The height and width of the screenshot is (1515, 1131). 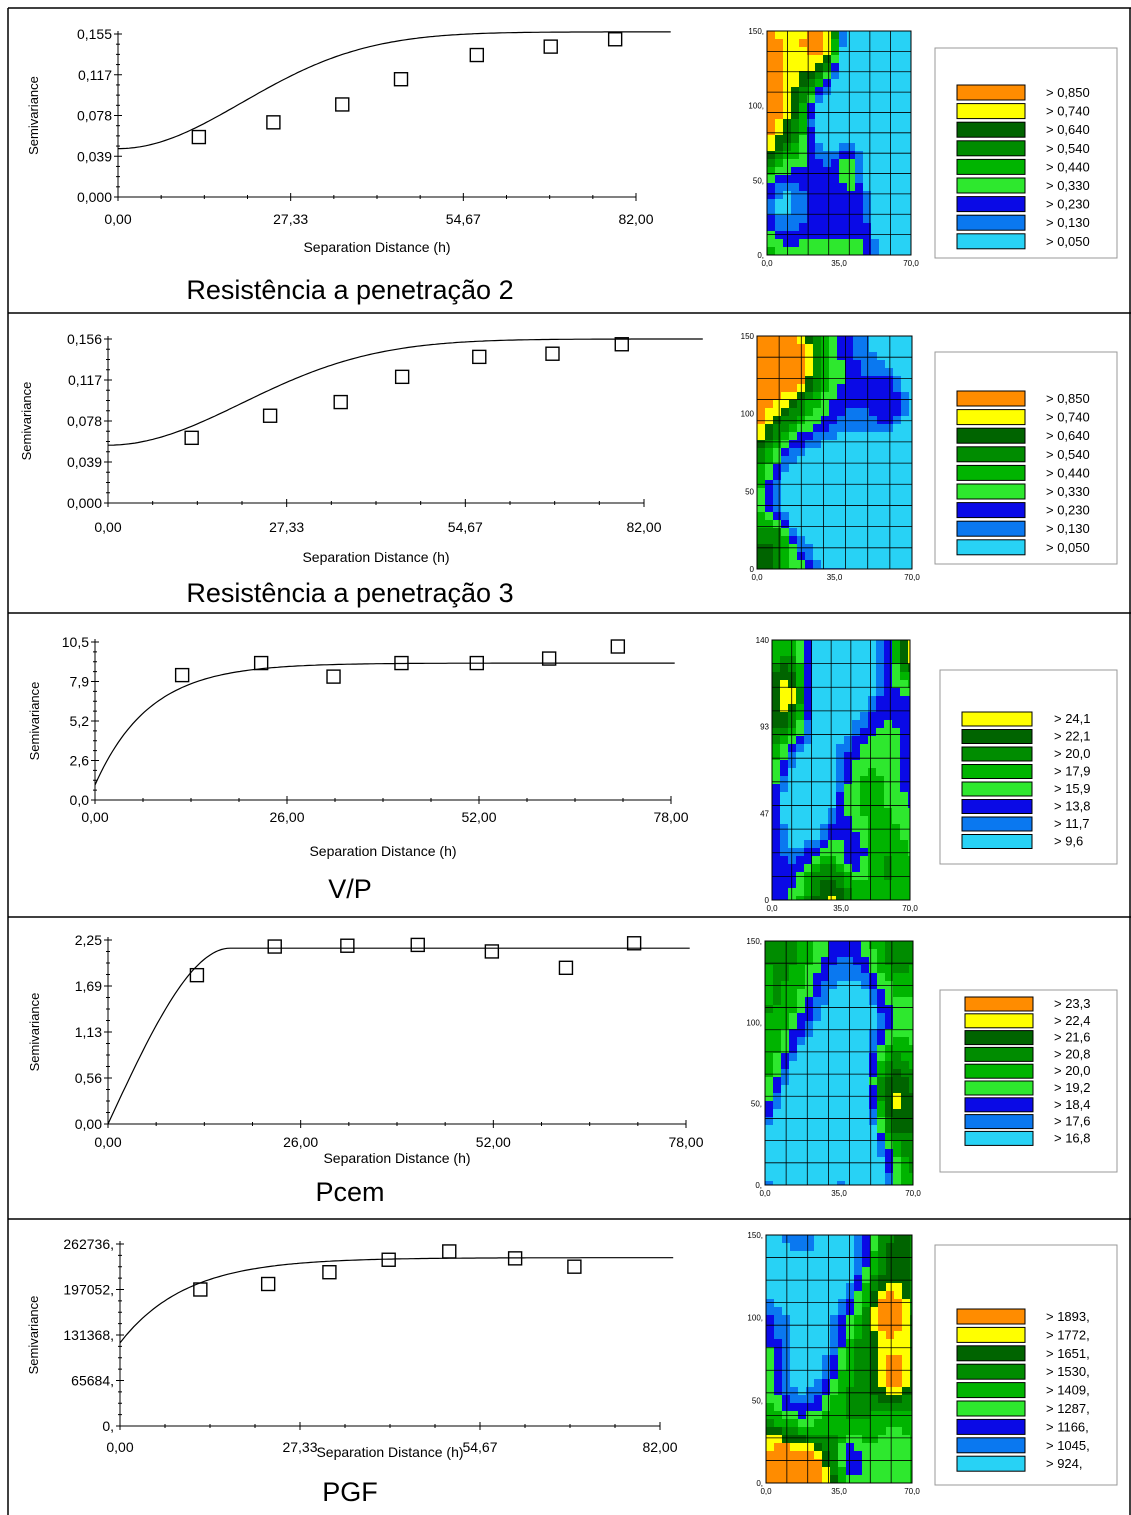 What do you see at coordinates (1072, 1053) in the screenshot?
I see `legend-label: > 20,8` at bounding box center [1072, 1053].